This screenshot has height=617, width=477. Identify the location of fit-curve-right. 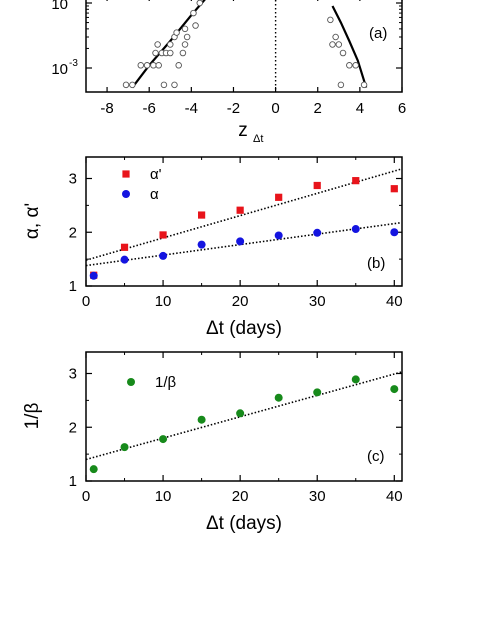
(349, 46).